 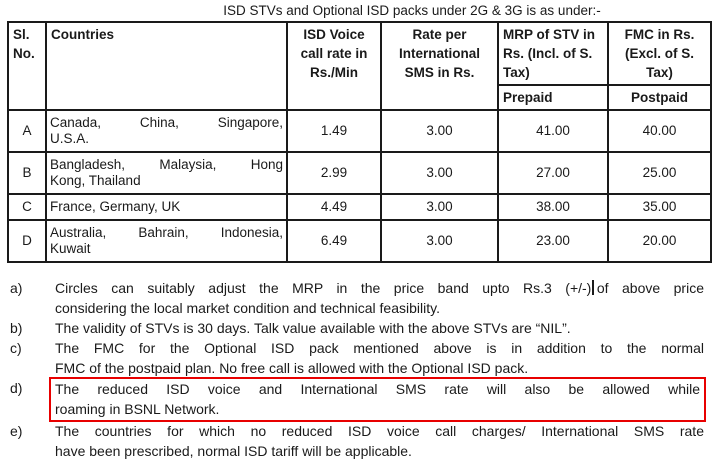 What do you see at coordinates (659, 131) in the screenshot?
I see `cell-fmc-postpaid: 40.00` at bounding box center [659, 131].